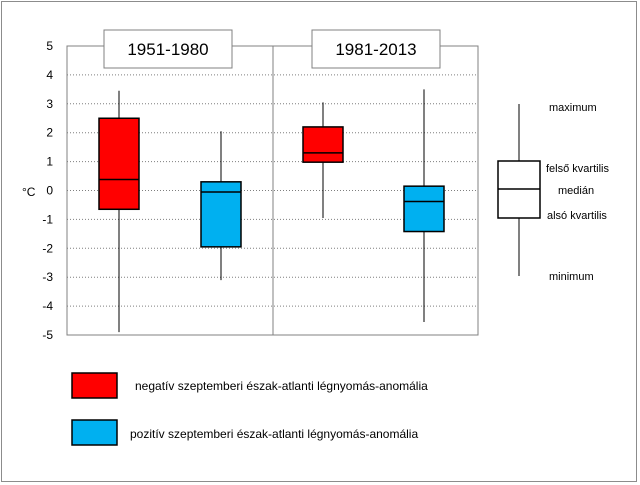  What do you see at coordinates (29, 192) in the screenshot?
I see `y-axis-label: °C` at bounding box center [29, 192].